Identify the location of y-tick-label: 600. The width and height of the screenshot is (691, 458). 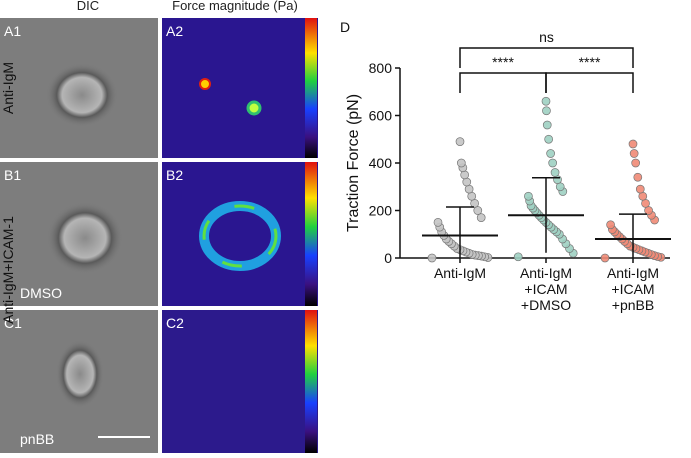
(381, 116).